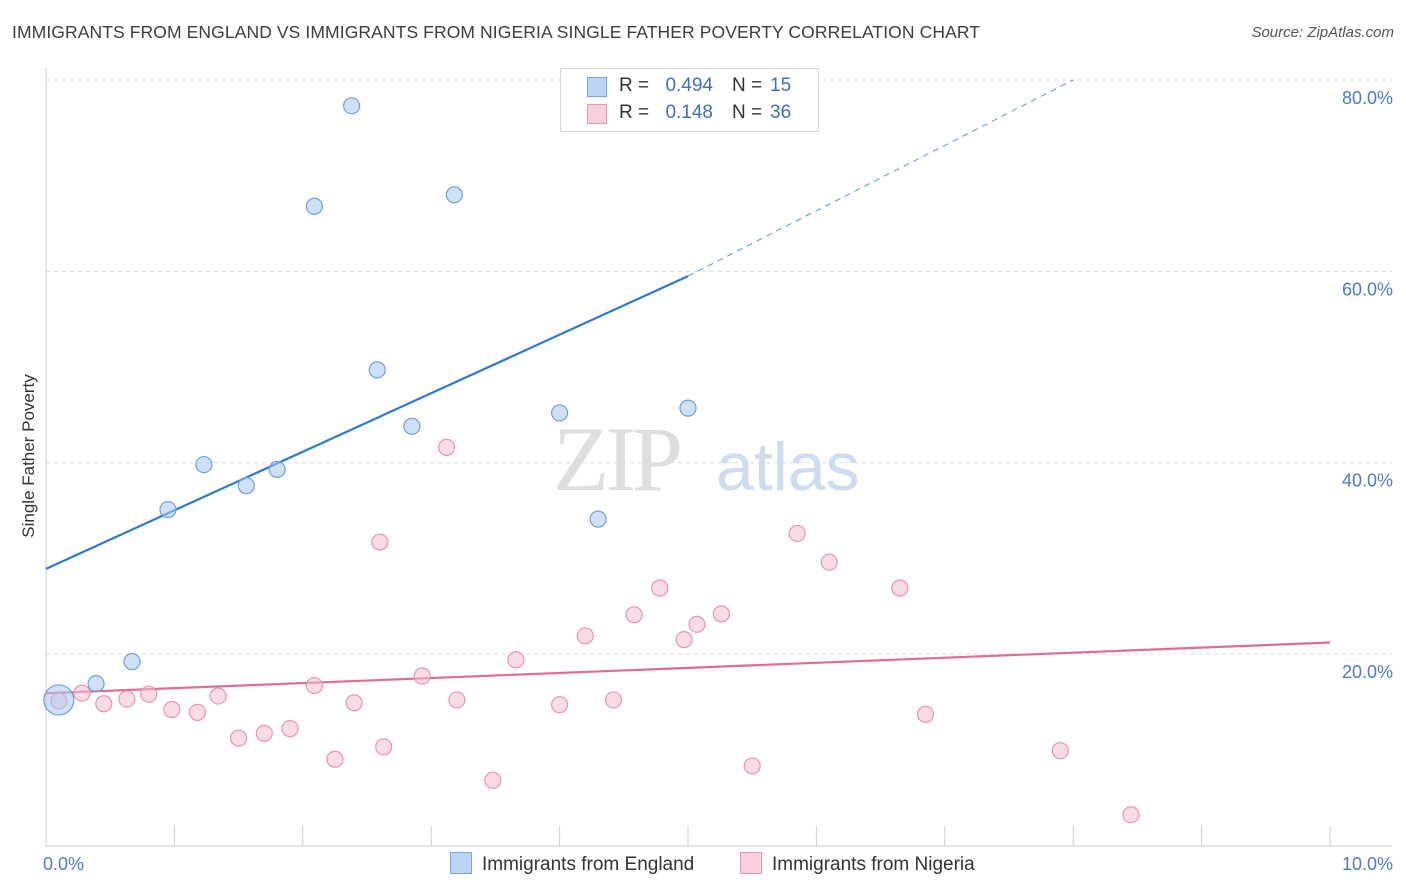 This screenshot has width=1406, height=892. I want to click on trend-line-nigeria, so click(688, 668).